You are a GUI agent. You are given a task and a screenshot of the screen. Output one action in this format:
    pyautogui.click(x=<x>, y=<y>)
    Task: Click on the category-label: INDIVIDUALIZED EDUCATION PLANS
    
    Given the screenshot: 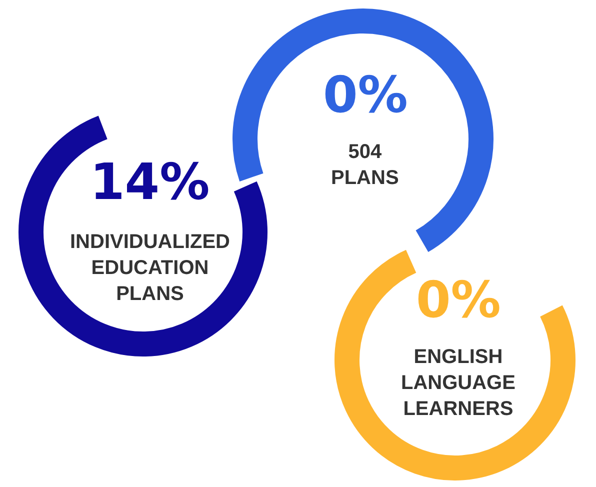 What is the action you would take?
    pyautogui.click(x=150, y=268)
    